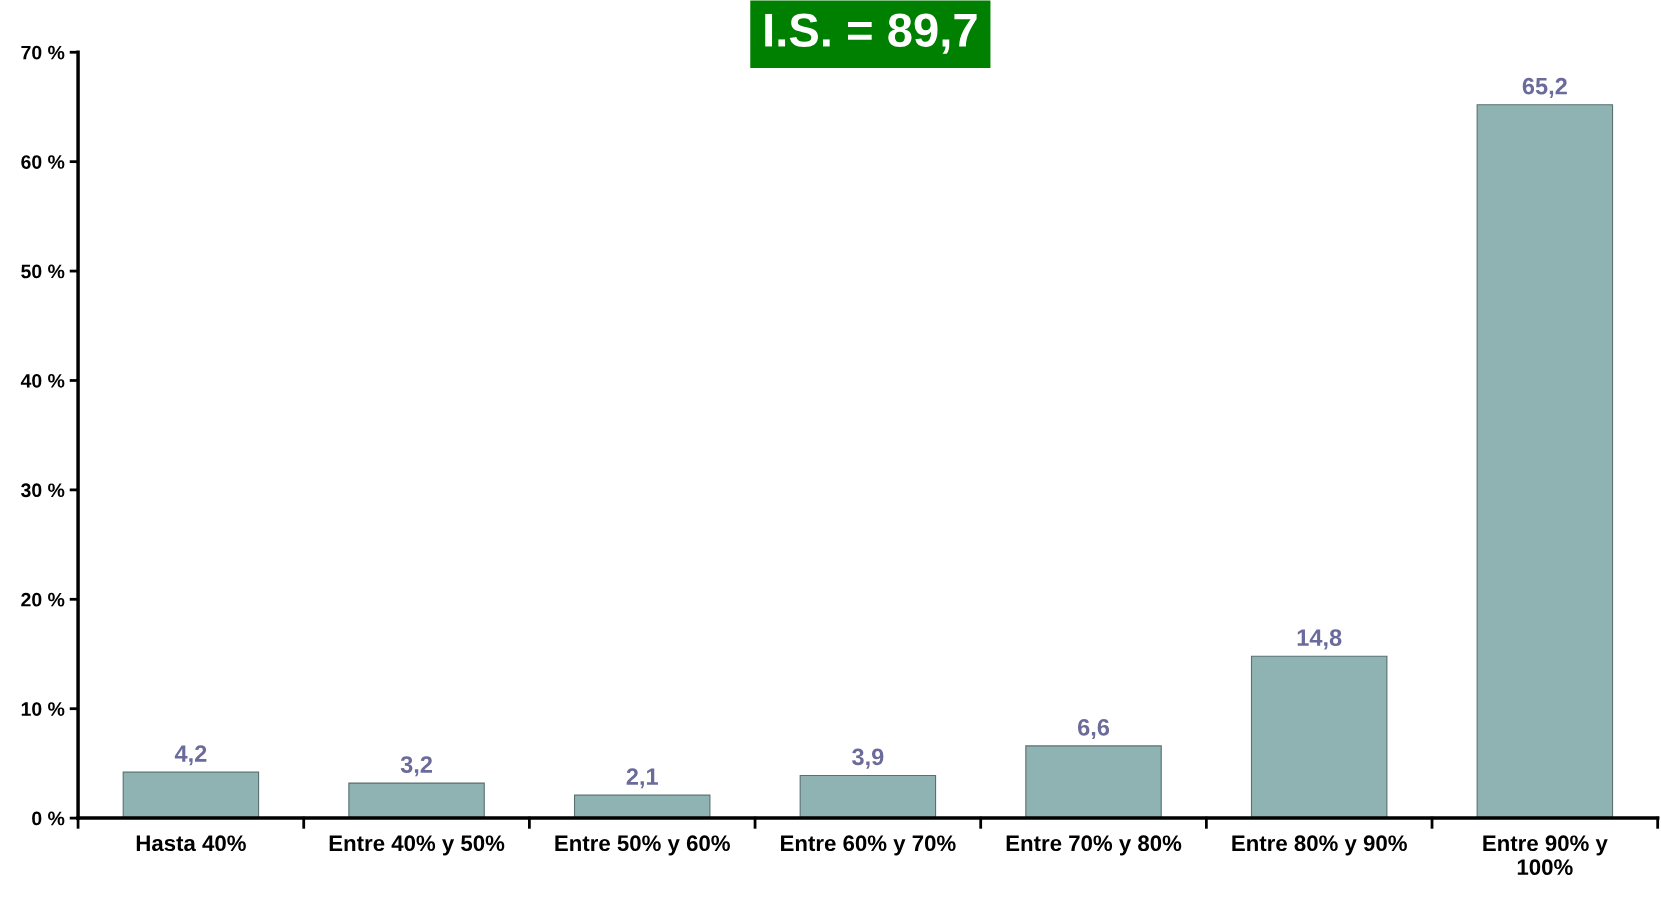 The image size is (1661, 901). I want to click on x-tick-label: Entre 70% y 80%, so click(1094, 845).